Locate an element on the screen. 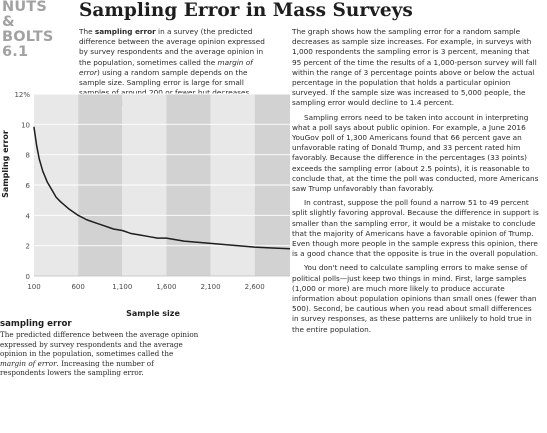 This screenshot has height=433, width=547. chart-series-layer is located at coordinates (161, 188).